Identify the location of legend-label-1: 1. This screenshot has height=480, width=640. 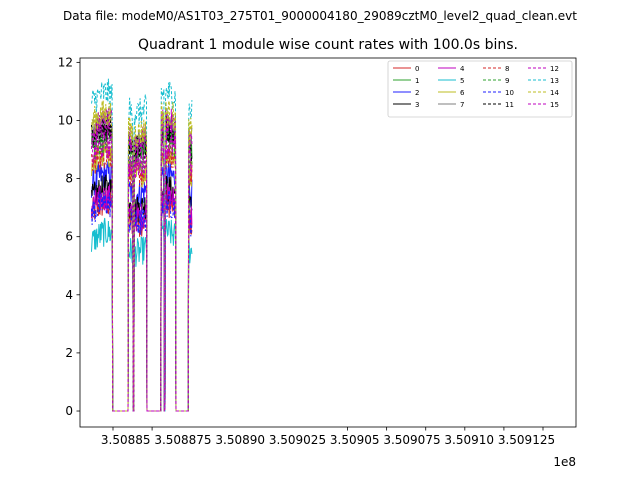
(417, 81).